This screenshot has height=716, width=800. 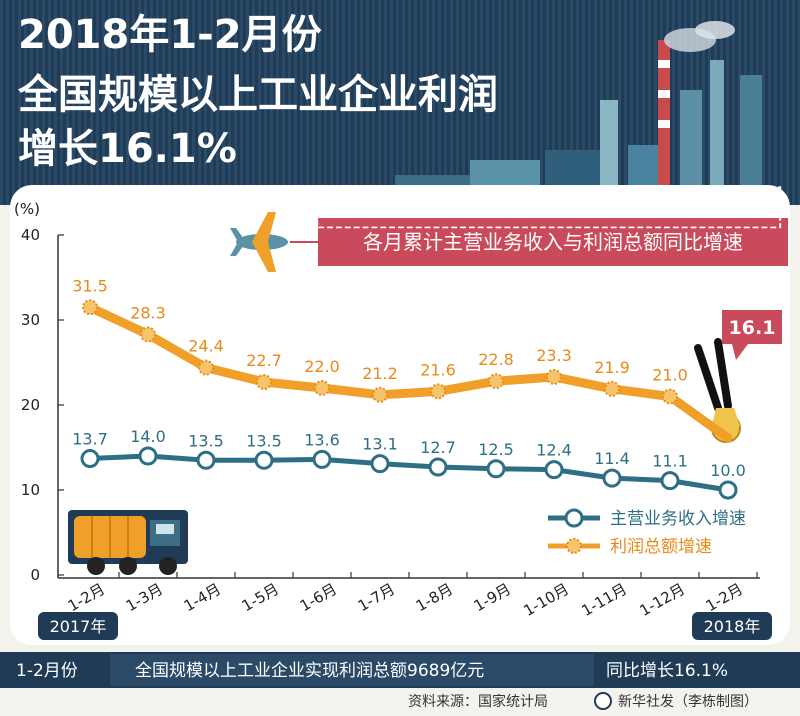 I want to click on series-revenue, so click(x=409, y=473).